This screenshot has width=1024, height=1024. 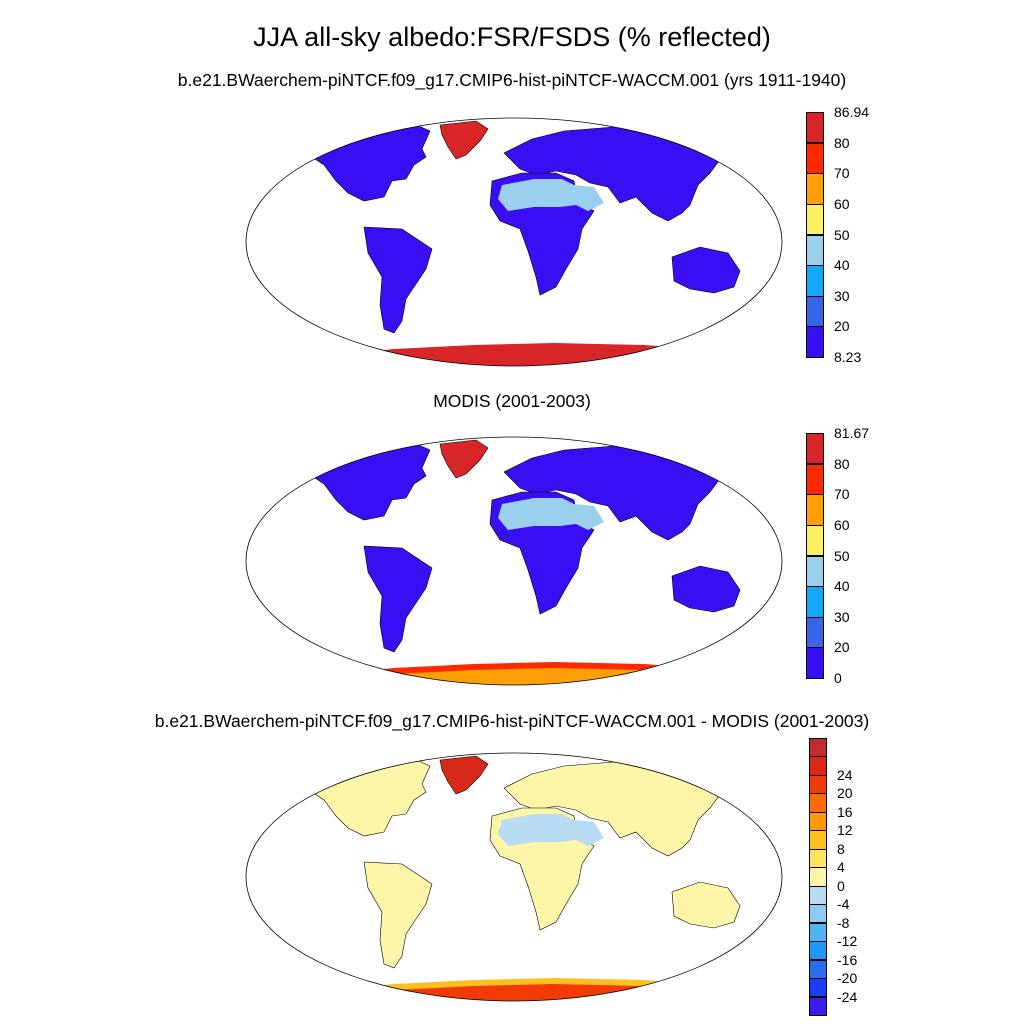 What do you see at coordinates (847, 959) in the screenshot?
I see `colorbar-label: -16` at bounding box center [847, 959].